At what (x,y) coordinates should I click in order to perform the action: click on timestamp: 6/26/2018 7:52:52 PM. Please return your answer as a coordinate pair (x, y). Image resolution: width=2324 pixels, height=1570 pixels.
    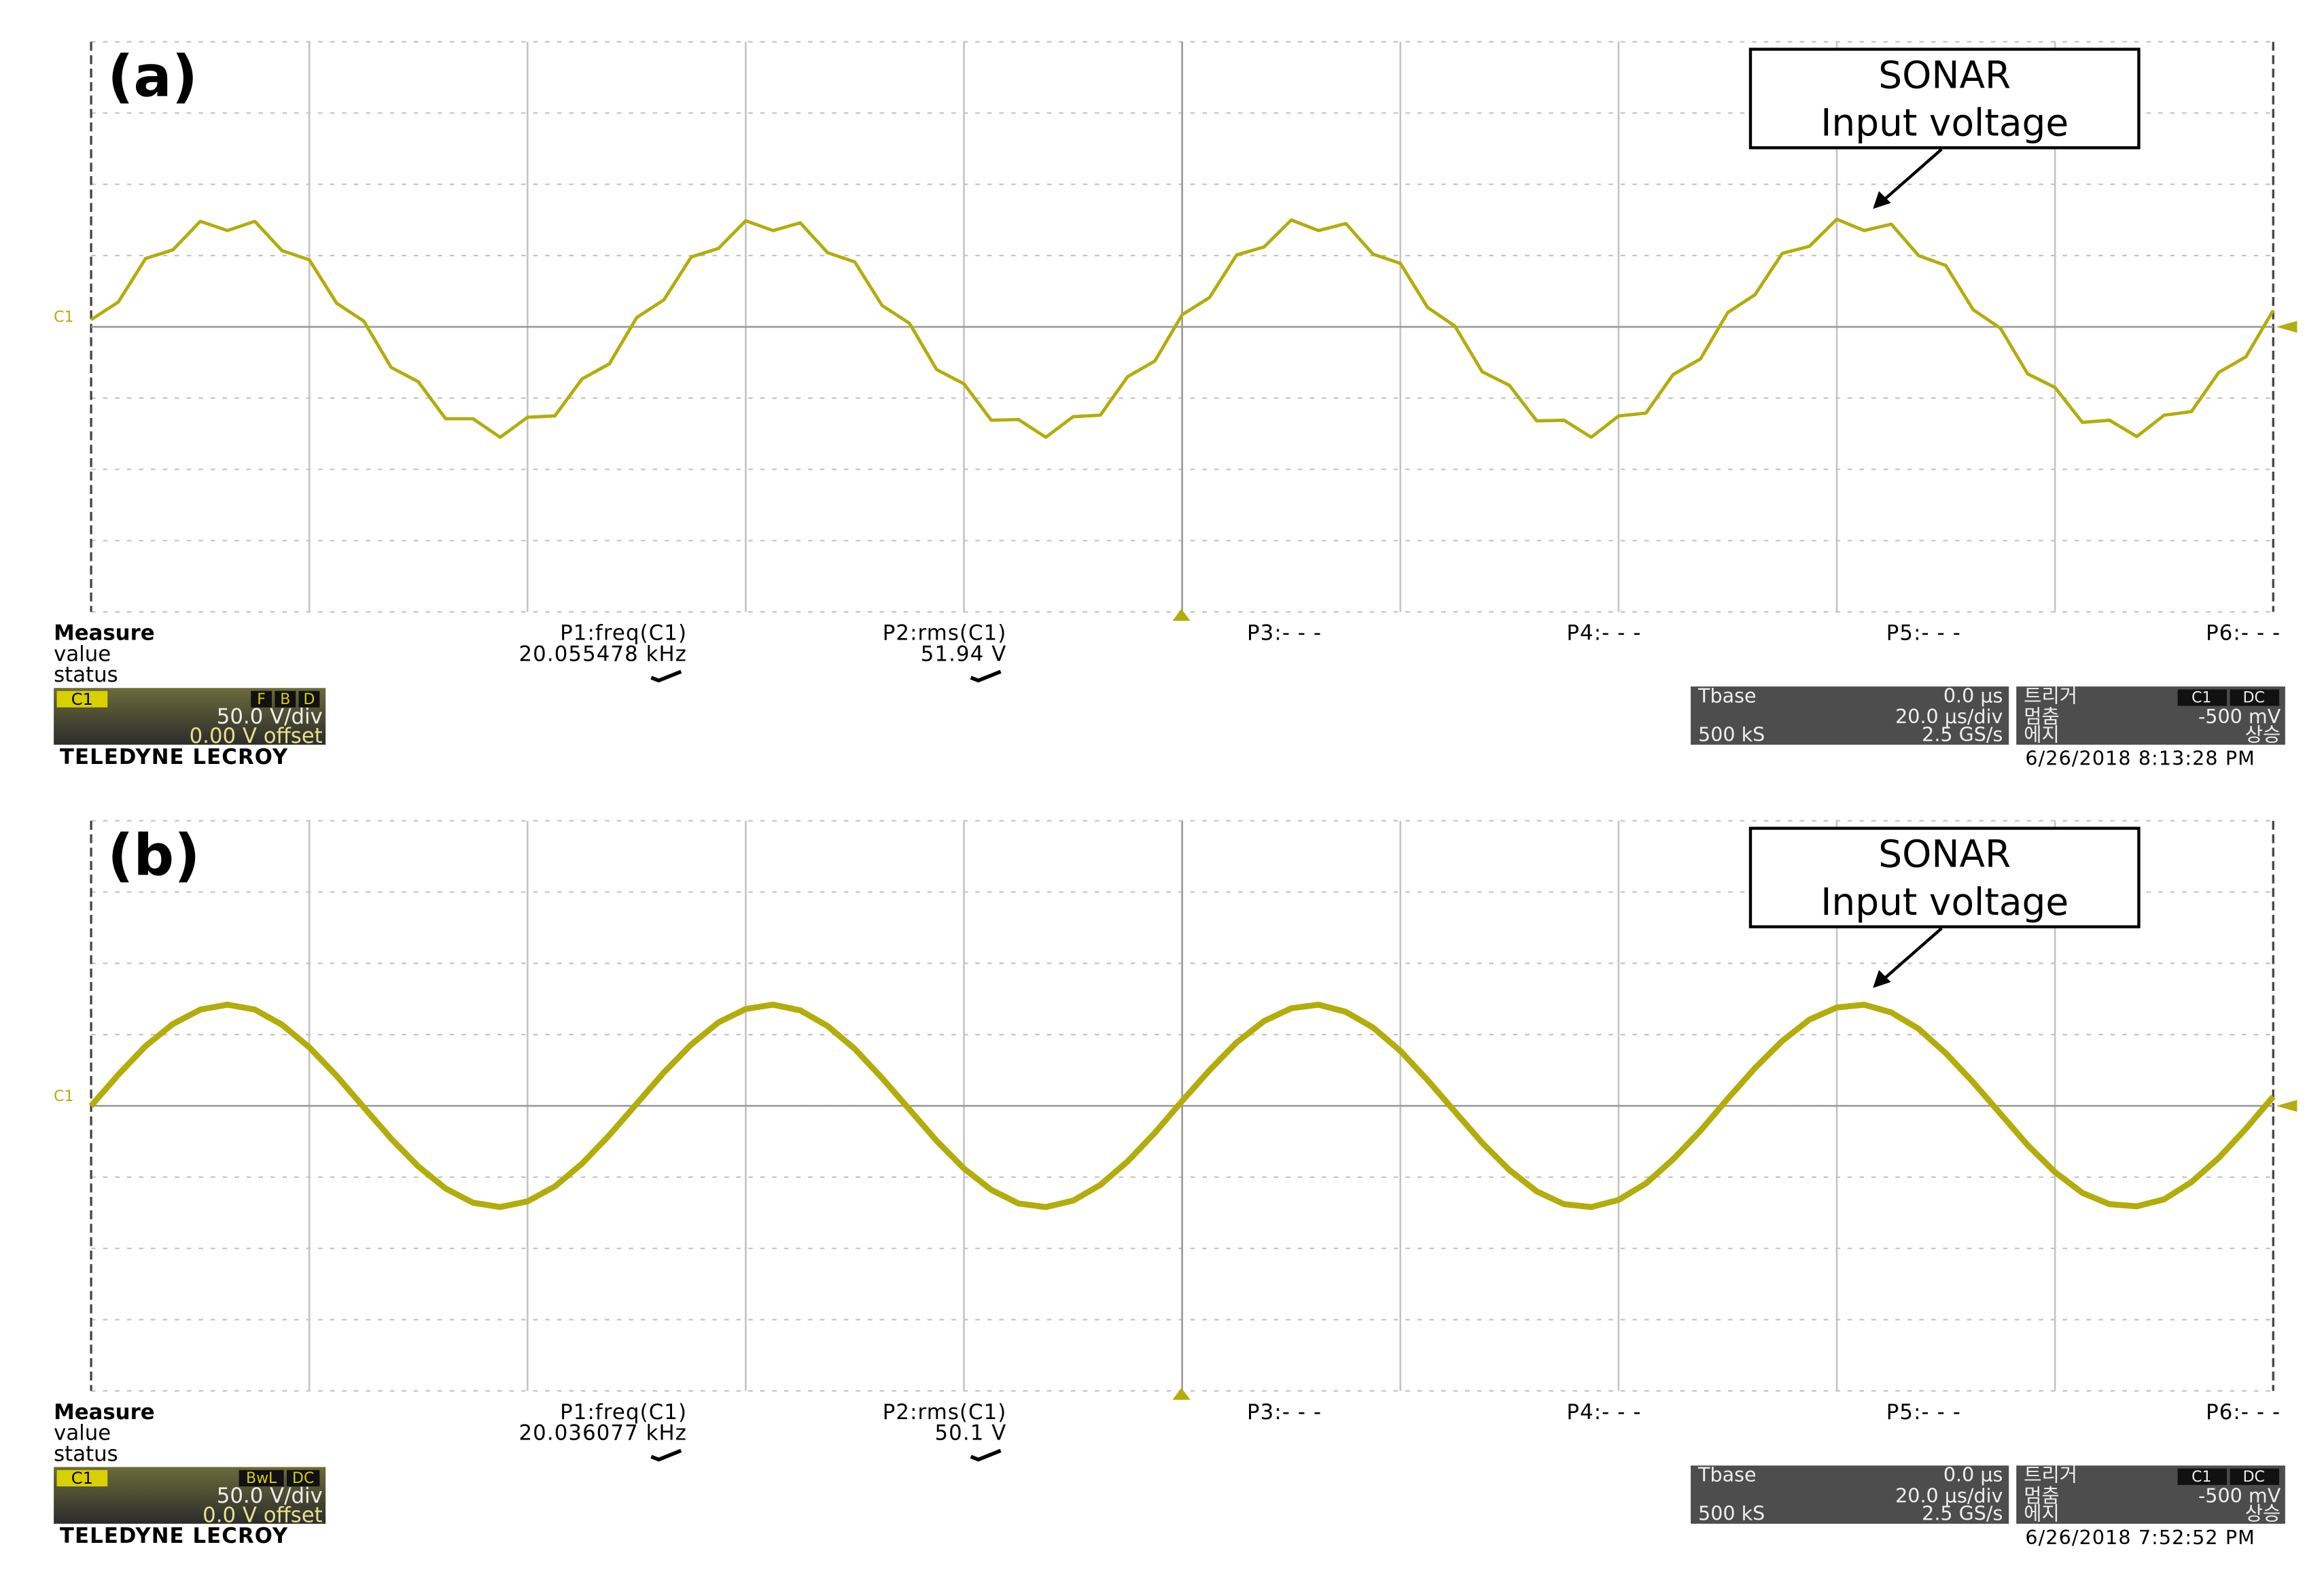
    Looking at the image, I should click on (2140, 1537).